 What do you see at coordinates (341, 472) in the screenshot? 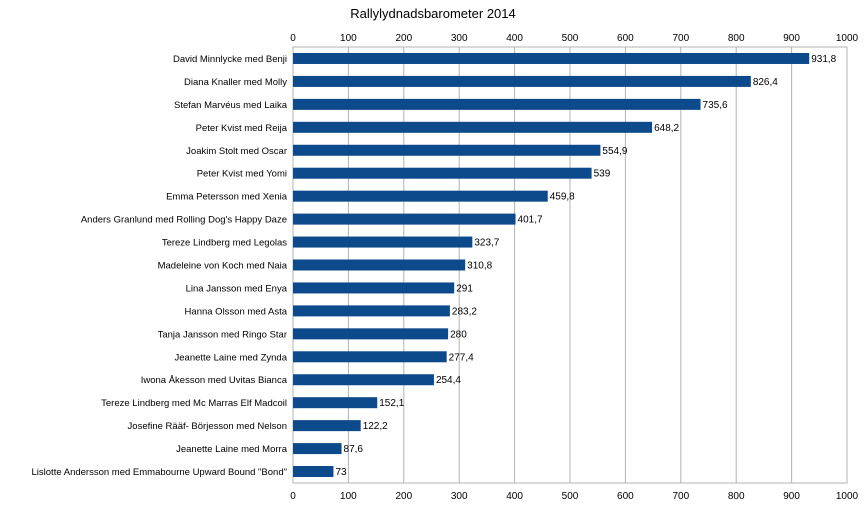
I see `value-label: 73` at bounding box center [341, 472].